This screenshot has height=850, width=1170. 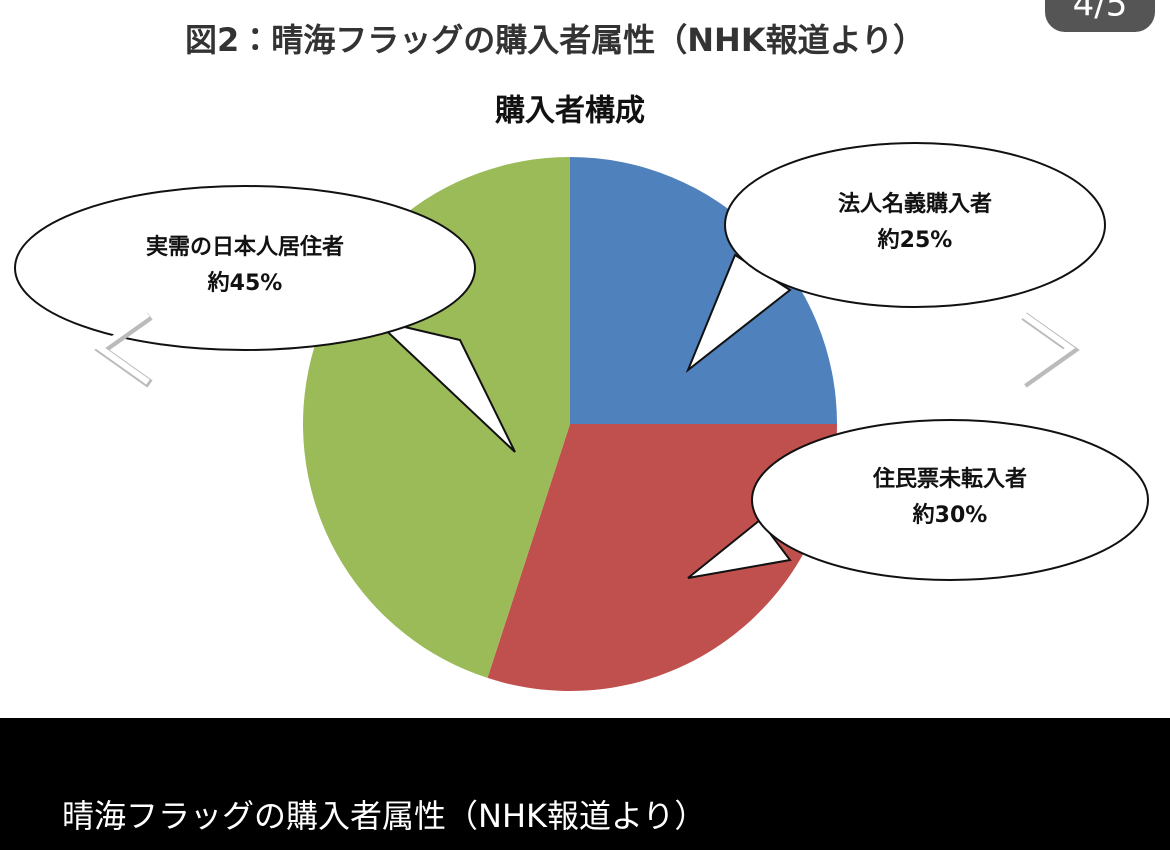 I want to click on figure-title: 図2：晴海フラッグの購入者属性（NHK報道より）, so click(x=555, y=40).